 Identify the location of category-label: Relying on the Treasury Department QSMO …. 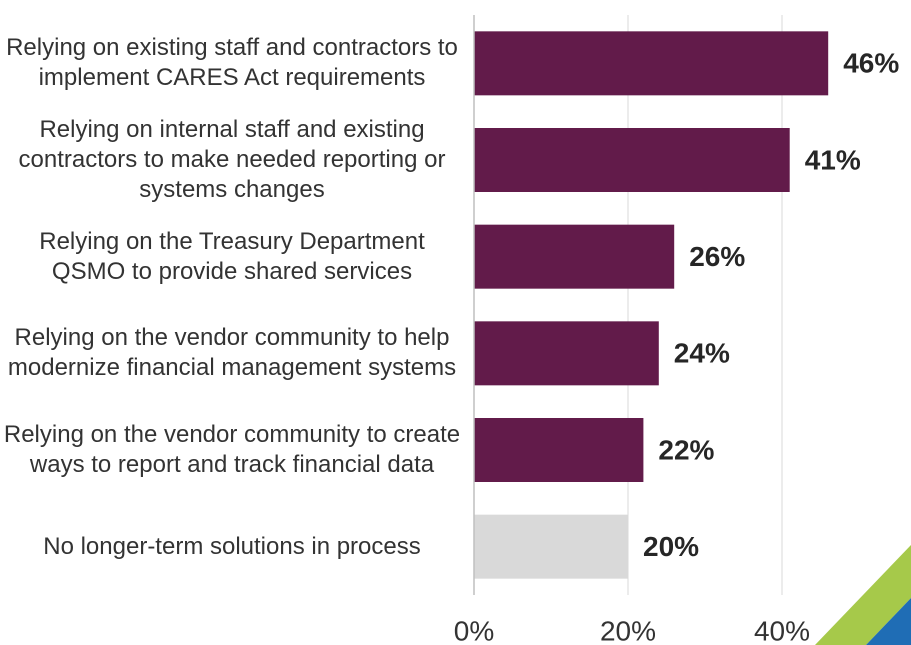
(232, 256).